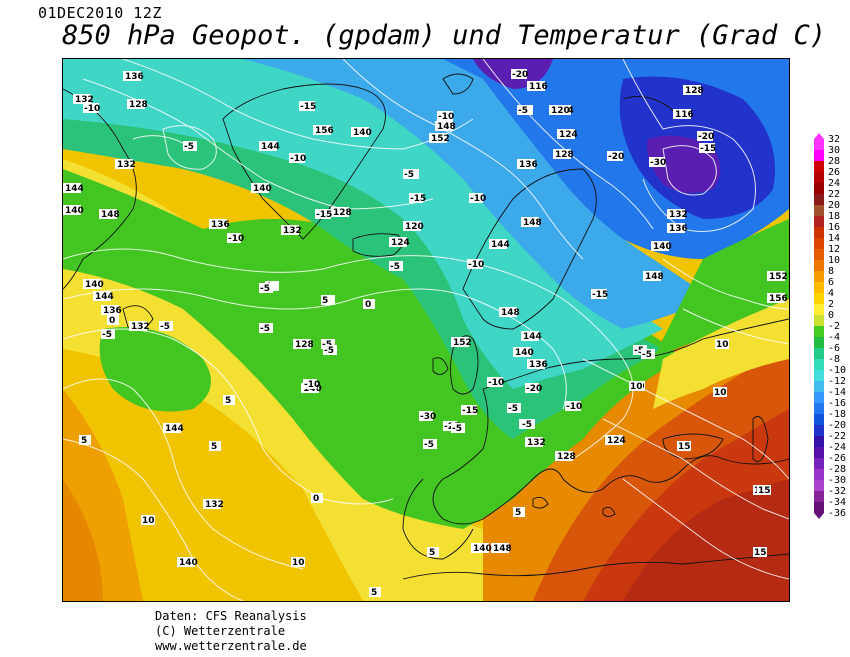  I want to click on colorbar-tick-label: -26, so click(837, 458).